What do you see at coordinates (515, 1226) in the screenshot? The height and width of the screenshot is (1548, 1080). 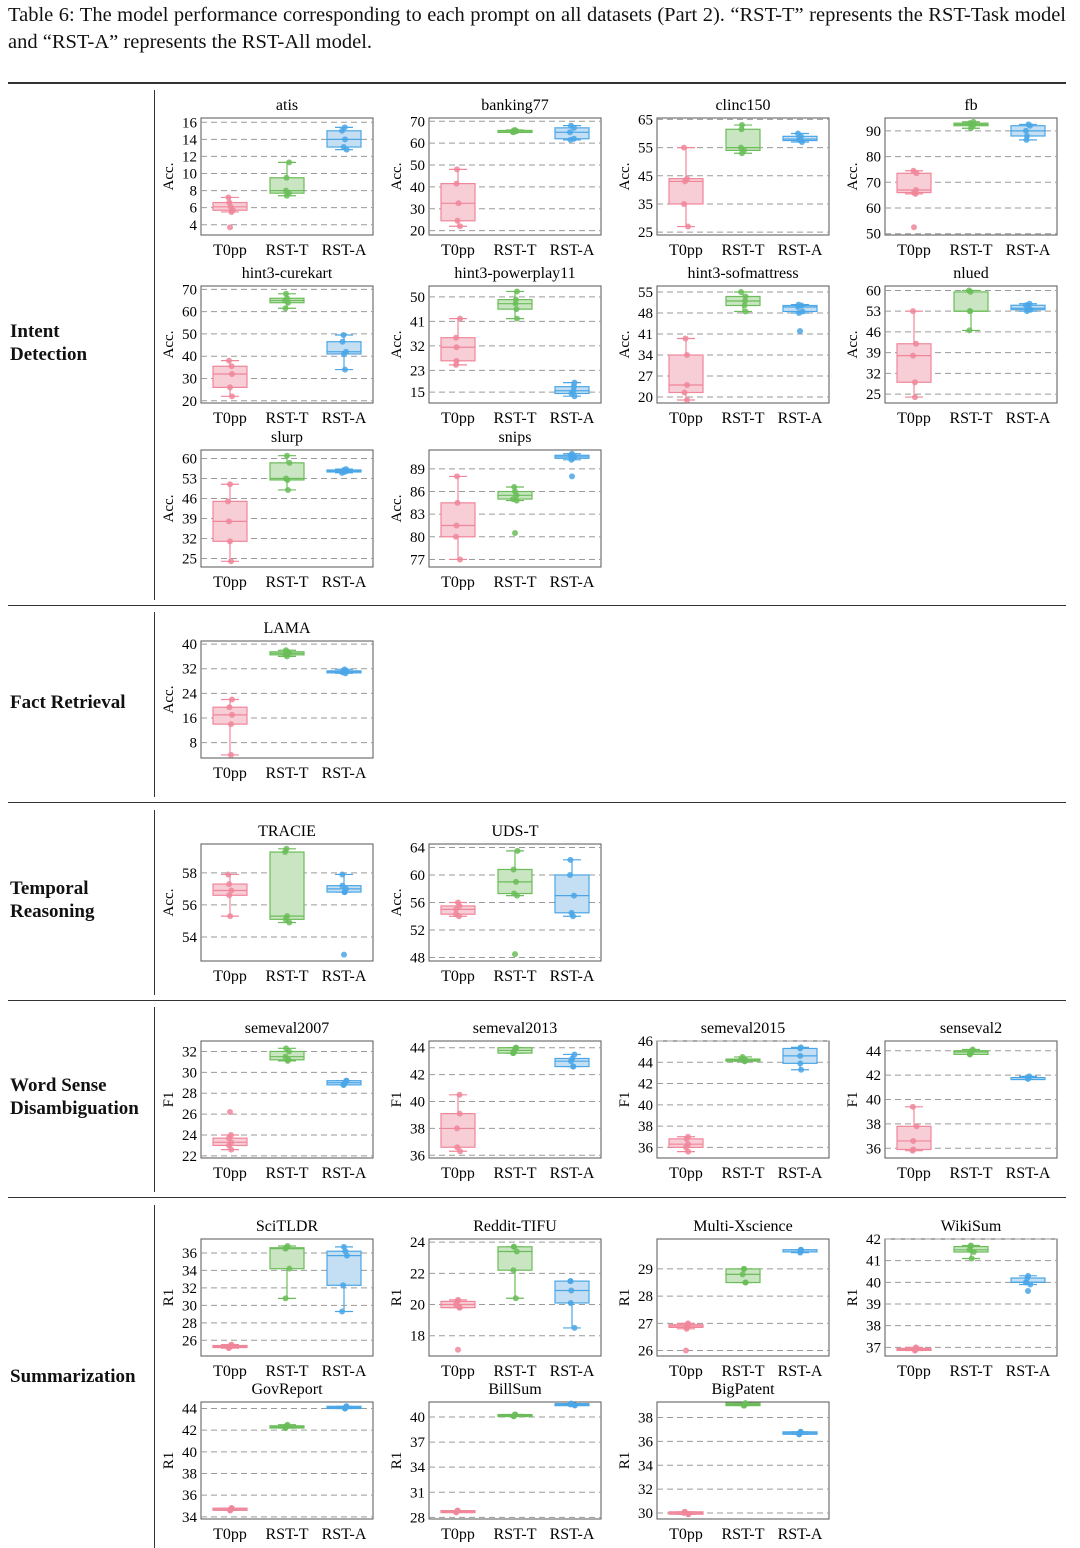 I see `chart-title: Reddit-TIFU` at bounding box center [515, 1226].